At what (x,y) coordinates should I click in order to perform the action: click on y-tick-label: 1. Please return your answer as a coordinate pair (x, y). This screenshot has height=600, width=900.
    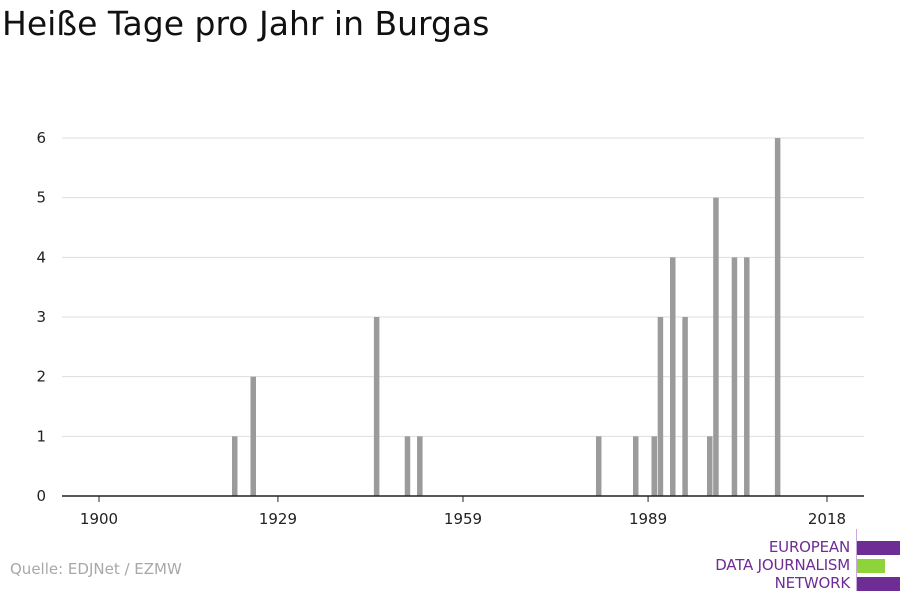
    Looking at the image, I should click on (41, 436).